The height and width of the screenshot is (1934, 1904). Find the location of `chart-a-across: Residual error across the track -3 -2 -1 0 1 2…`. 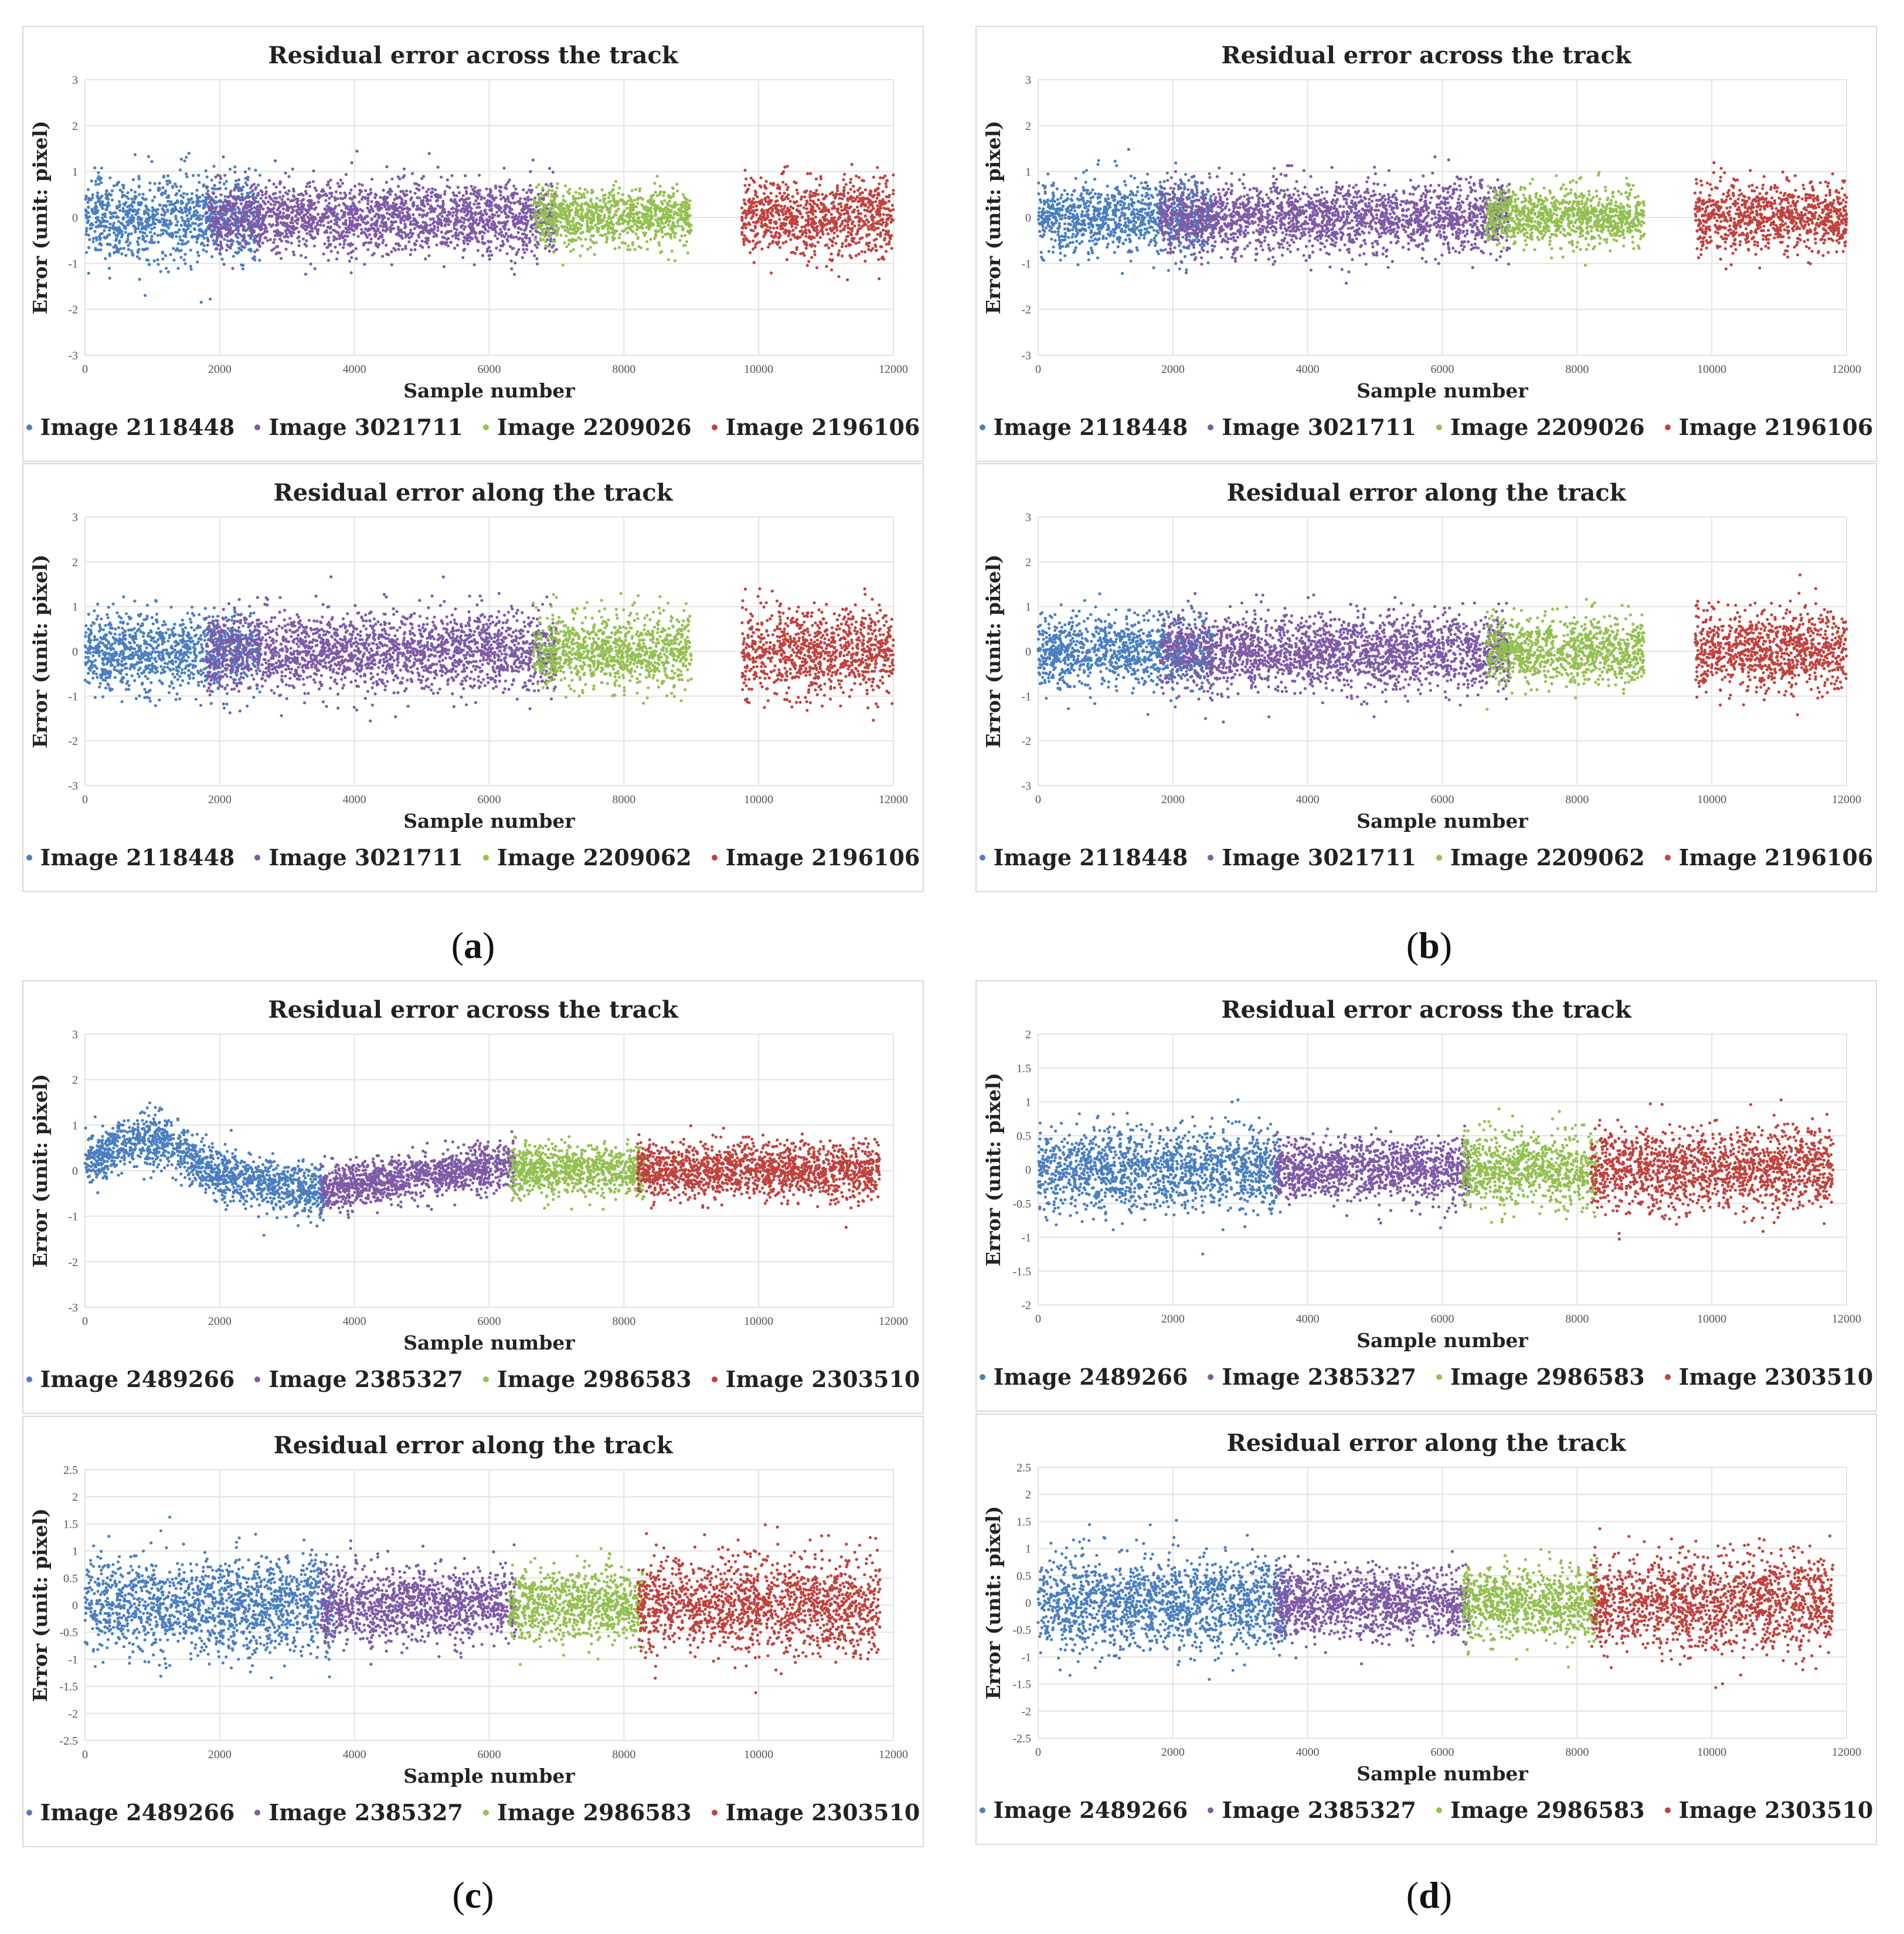

chart-a-across: Residual error across the track -3 -2 -1 0 1 2… is located at coordinates (473, 244).